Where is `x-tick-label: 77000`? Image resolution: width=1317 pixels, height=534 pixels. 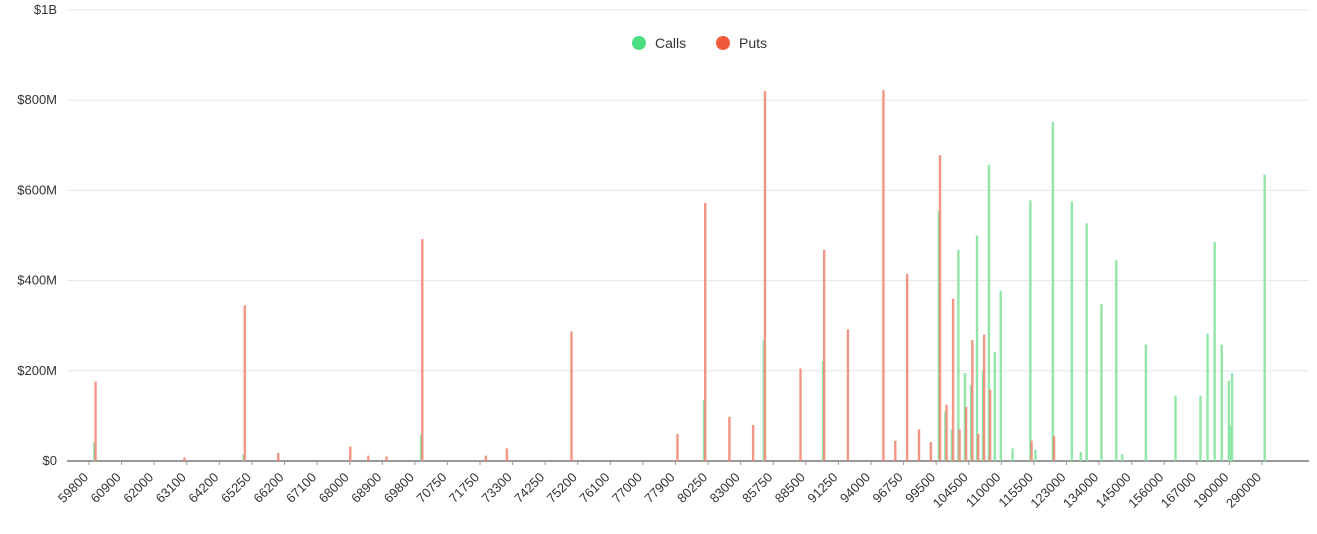 x-tick-label: 77000 is located at coordinates (627, 488).